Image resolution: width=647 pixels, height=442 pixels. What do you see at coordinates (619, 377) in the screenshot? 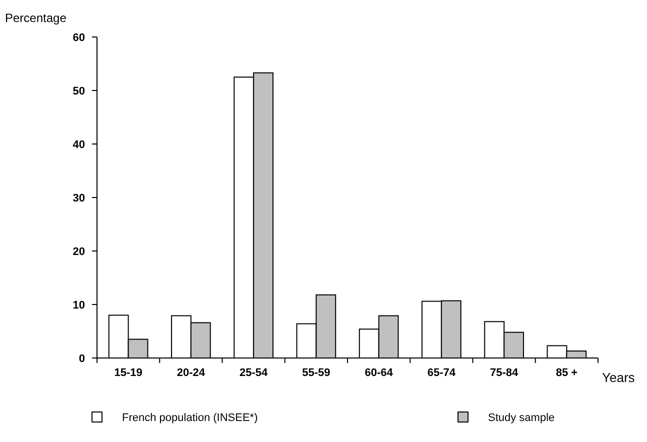
I see `x-axis-title: Years` at bounding box center [619, 377].